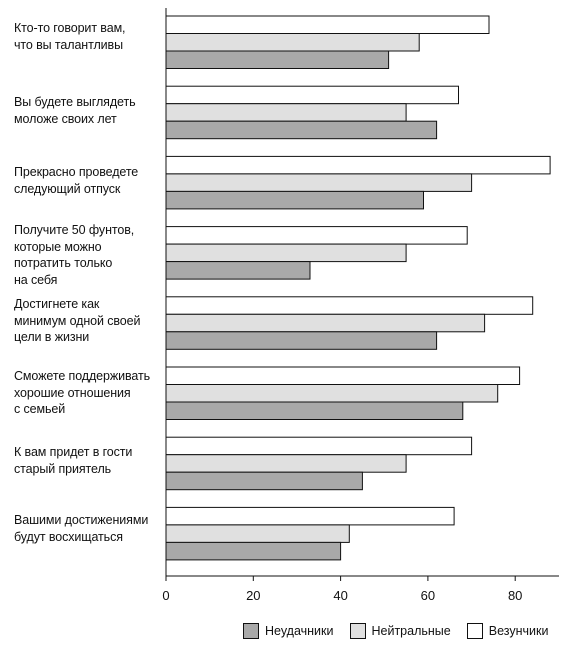  I want to click on category-label-1: Кто-то говорит вам, что вы талантливы, so click(70, 36).